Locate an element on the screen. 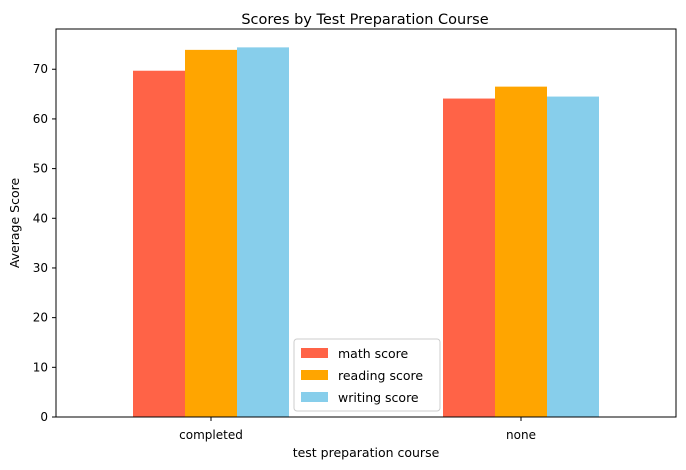  y-tick-label: 0 is located at coordinates (44, 417).